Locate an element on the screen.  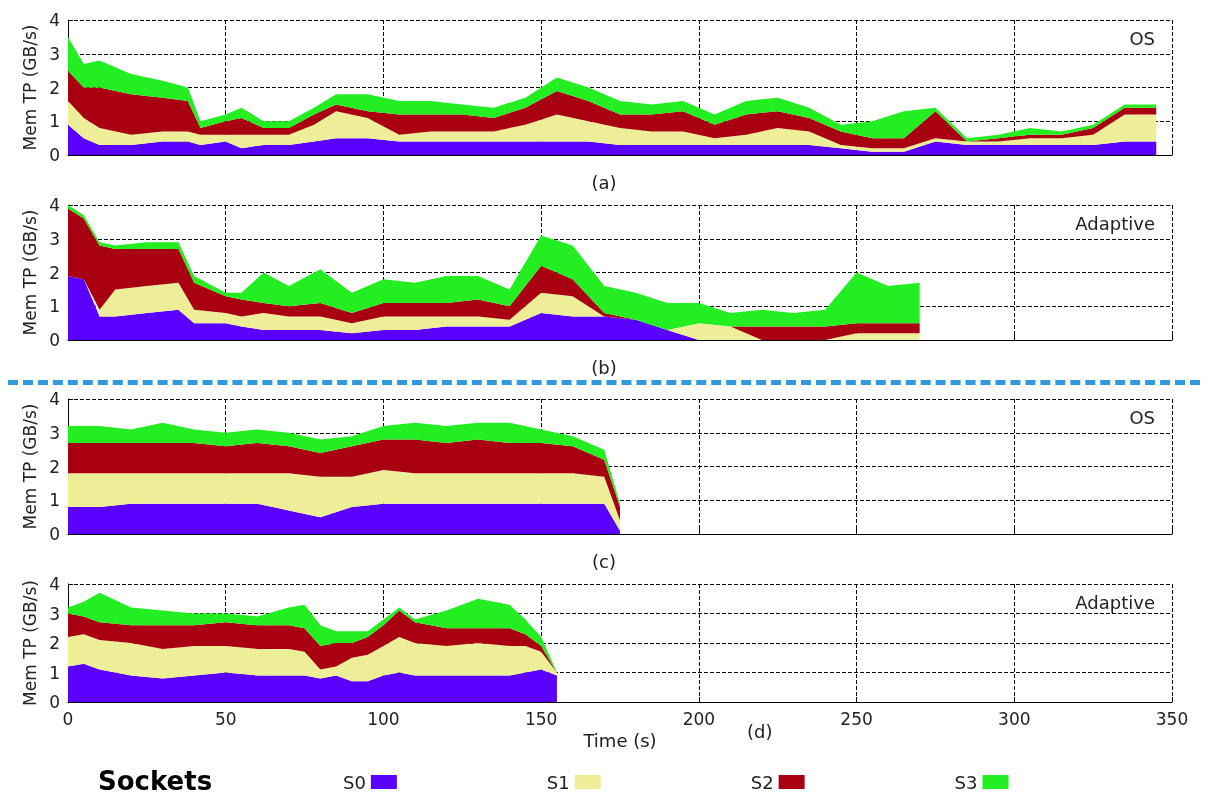
x-tick-label: 100 is located at coordinates (383, 718).